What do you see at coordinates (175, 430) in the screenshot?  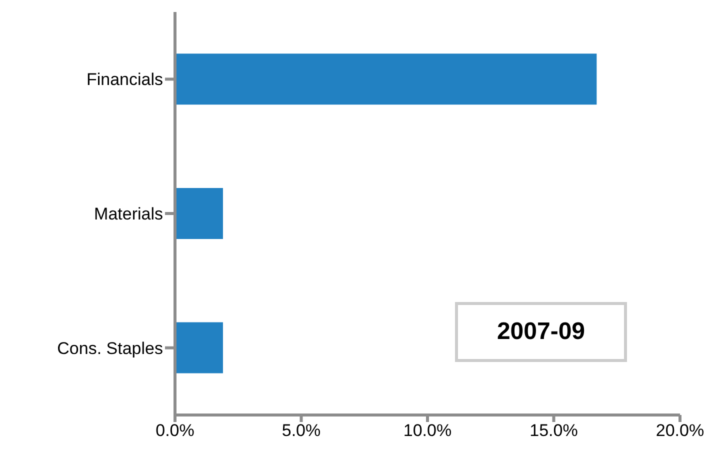 I see `x-tick-label: 0.0%` at bounding box center [175, 430].